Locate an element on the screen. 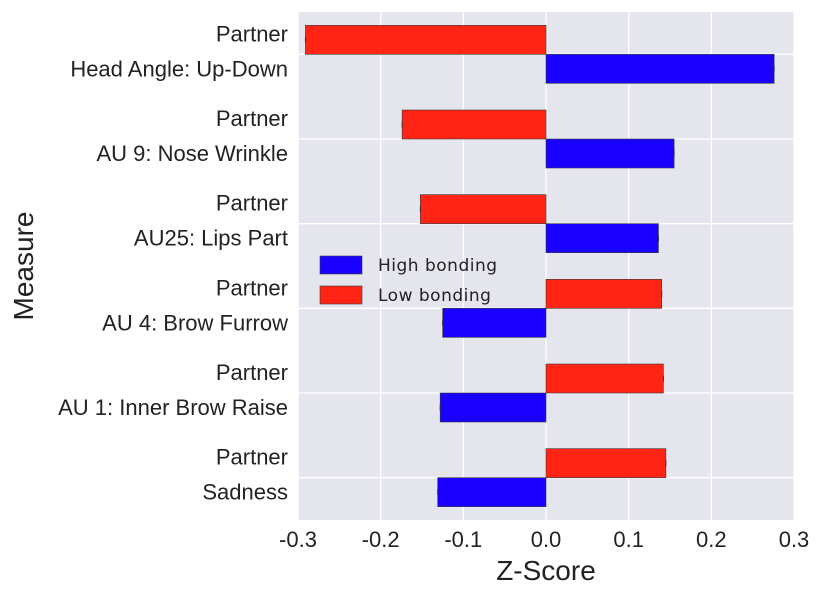  category-label: AU 1: Inner Brow Raise is located at coordinates (173, 407).